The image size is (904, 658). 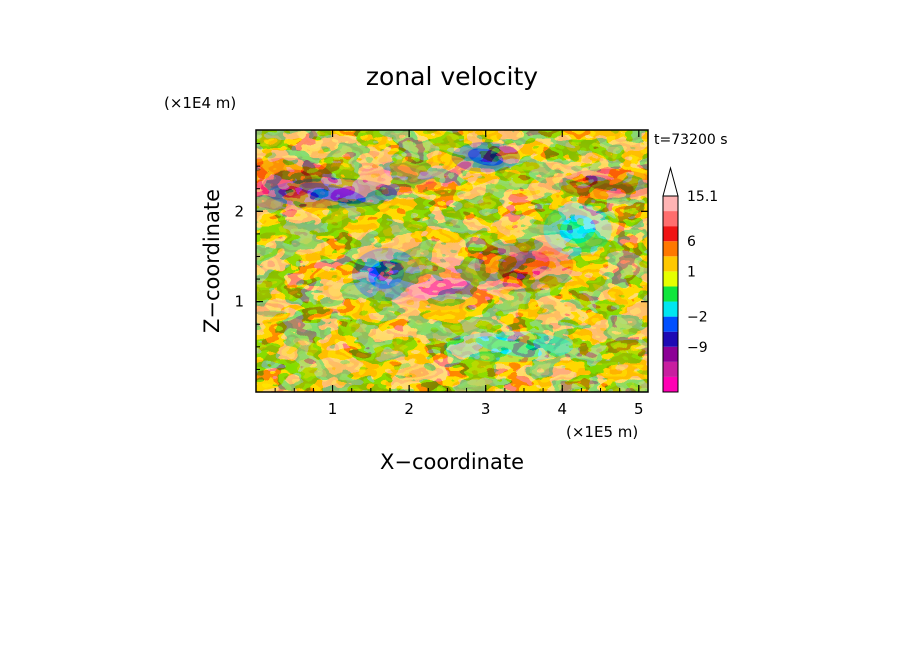 What do you see at coordinates (670, 181) in the screenshot?
I see `colorbar-extend-arrow` at bounding box center [670, 181].